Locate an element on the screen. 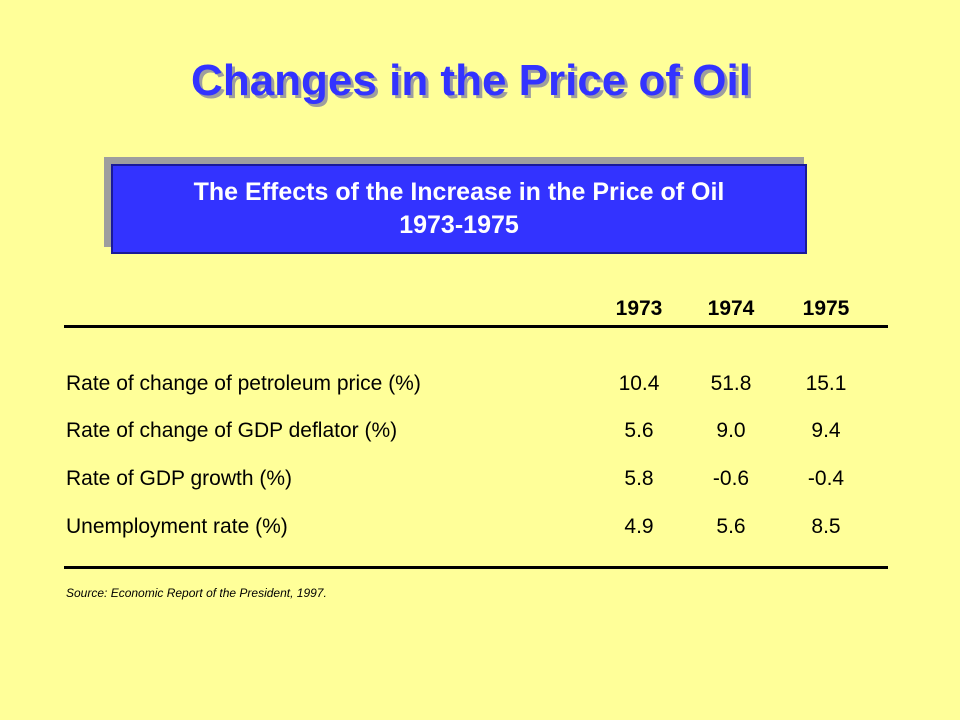 The height and width of the screenshot is (720, 960). cell-deflator-1974: 9.0 is located at coordinates (731, 430).